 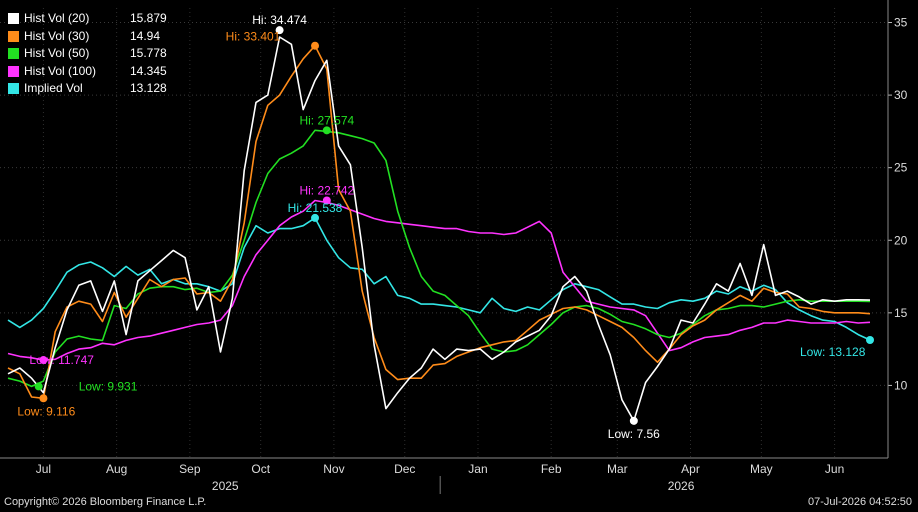 What do you see at coordinates (260, 469) in the screenshot?
I see `x-tick-label: Oct` at bounding box center [260, 469].